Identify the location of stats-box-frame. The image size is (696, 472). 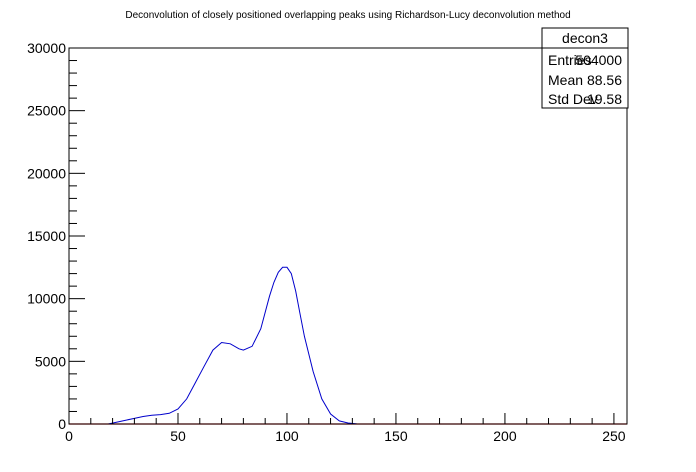
(585, 68).